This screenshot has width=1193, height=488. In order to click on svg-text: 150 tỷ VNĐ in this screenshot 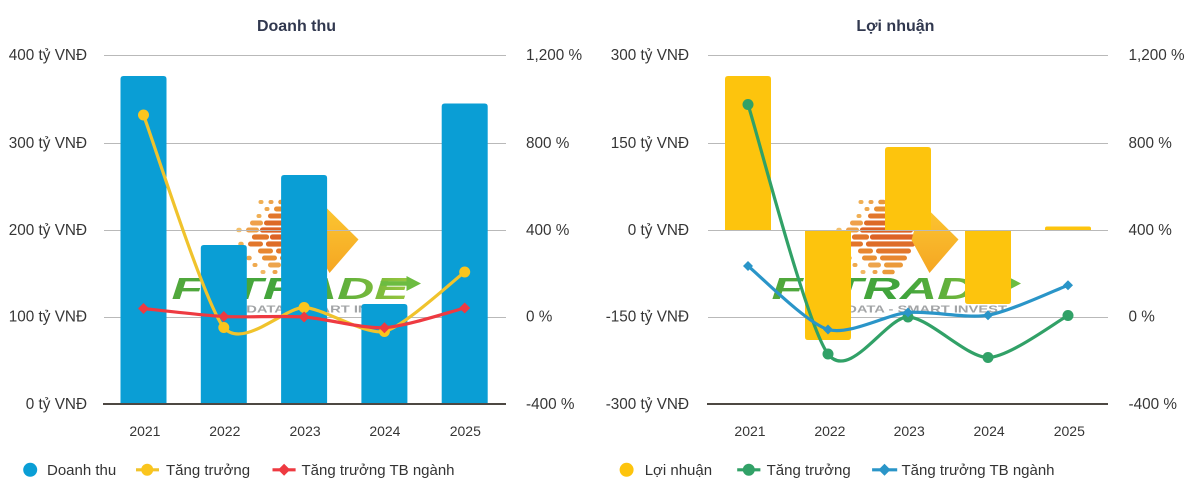, I will do `click(650, 143)`.